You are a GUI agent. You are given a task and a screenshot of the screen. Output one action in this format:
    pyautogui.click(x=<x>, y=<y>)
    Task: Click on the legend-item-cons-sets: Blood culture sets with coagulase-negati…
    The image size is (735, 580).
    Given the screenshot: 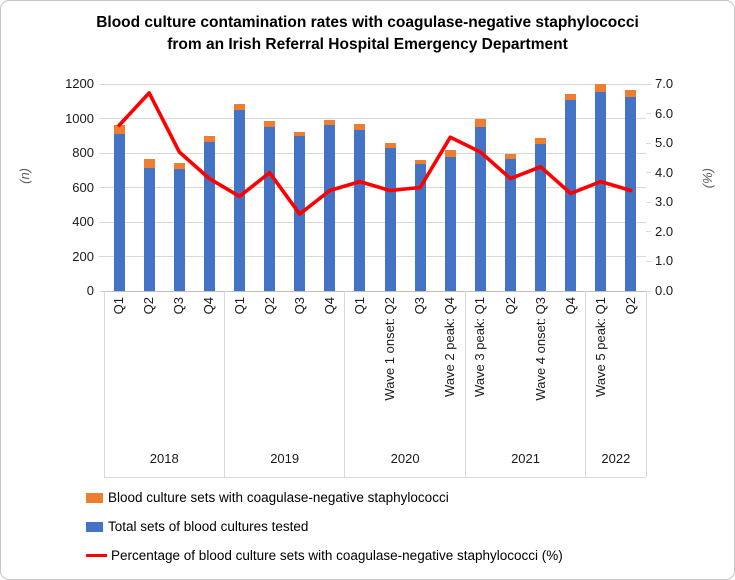 What is the action you would take?
    pyautogui.click(x=324, y=497)
    